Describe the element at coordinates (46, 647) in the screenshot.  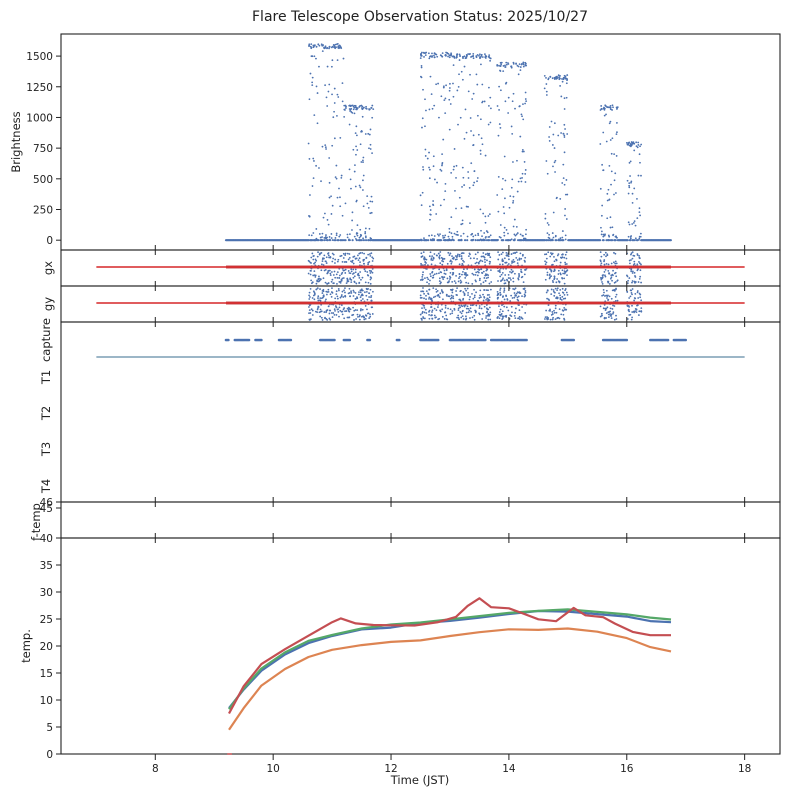
I see `y-tick-label: 20` at that location.